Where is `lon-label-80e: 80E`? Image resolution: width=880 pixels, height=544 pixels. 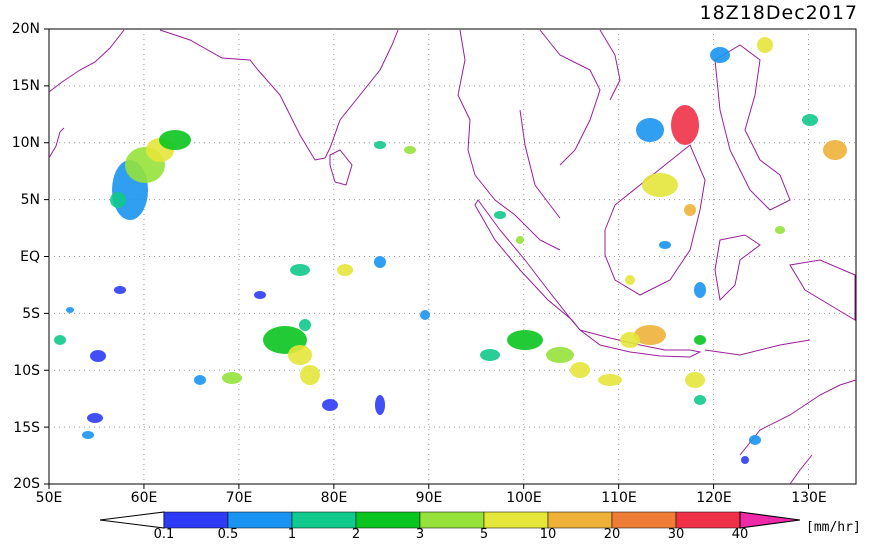 lon-label-80e: 80E is located at coordinates (334, 498).